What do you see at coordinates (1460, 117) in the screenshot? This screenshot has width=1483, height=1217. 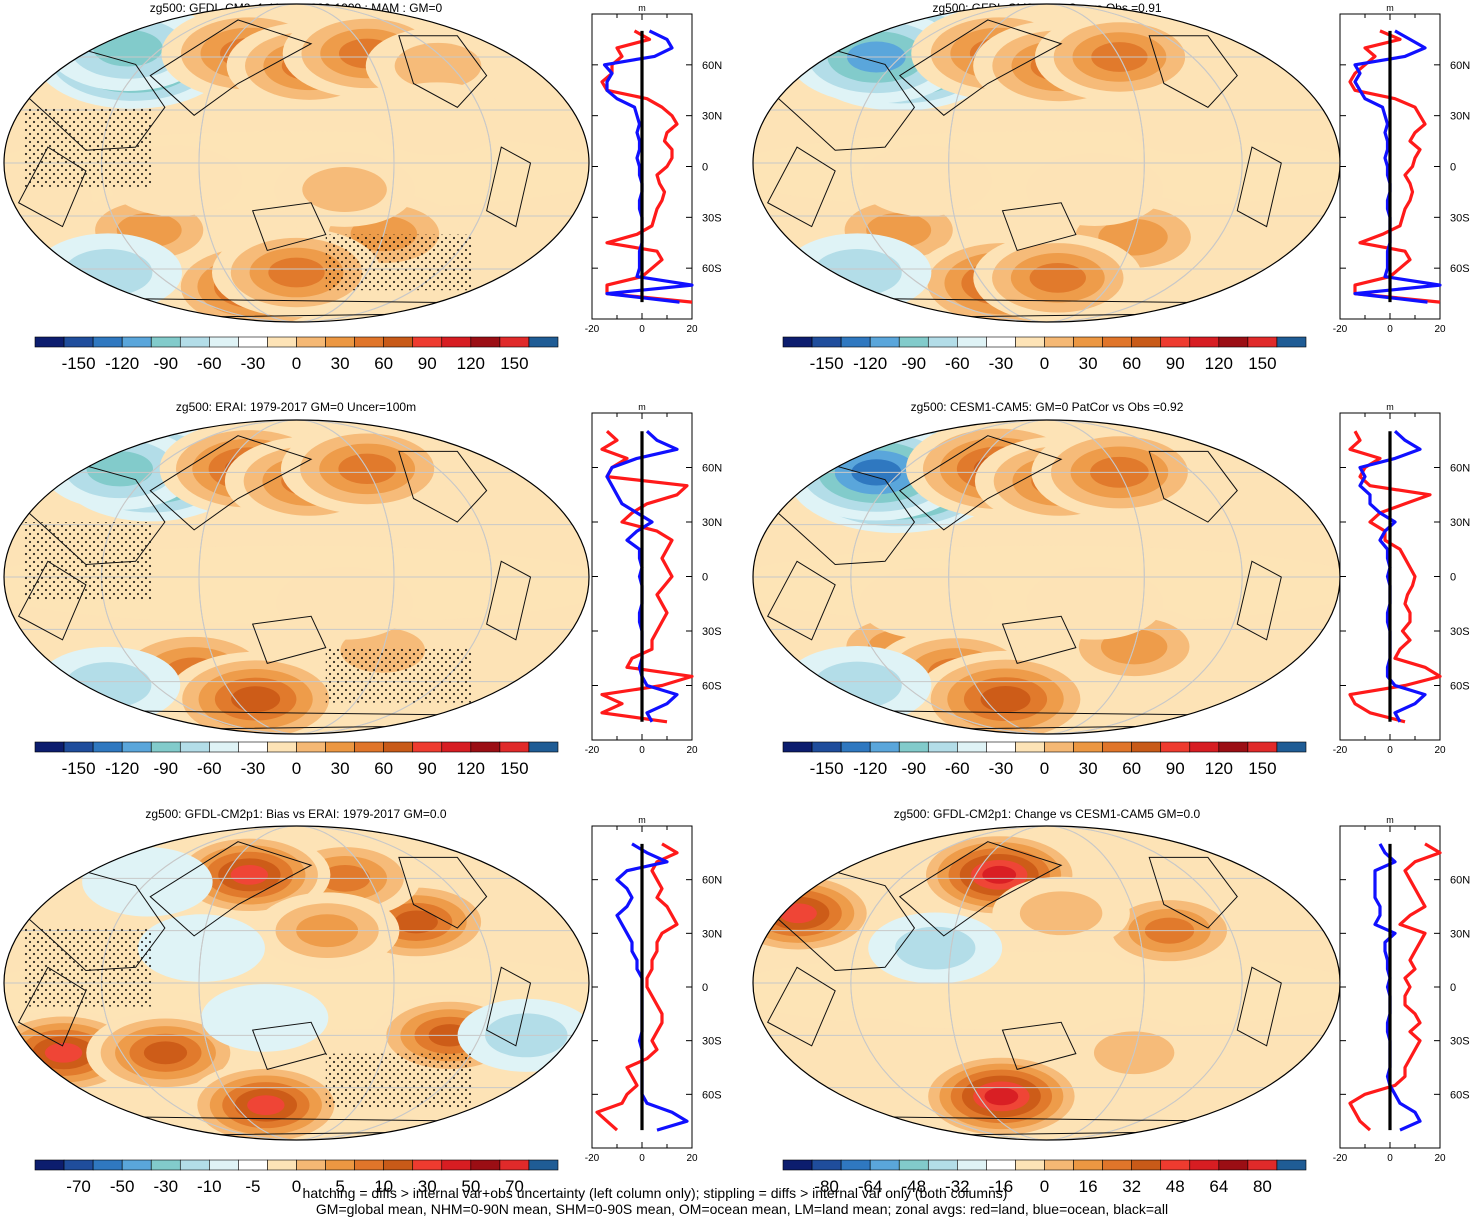 I see `zonal-lat-label: 30N` at bounding box center [1460, 117].